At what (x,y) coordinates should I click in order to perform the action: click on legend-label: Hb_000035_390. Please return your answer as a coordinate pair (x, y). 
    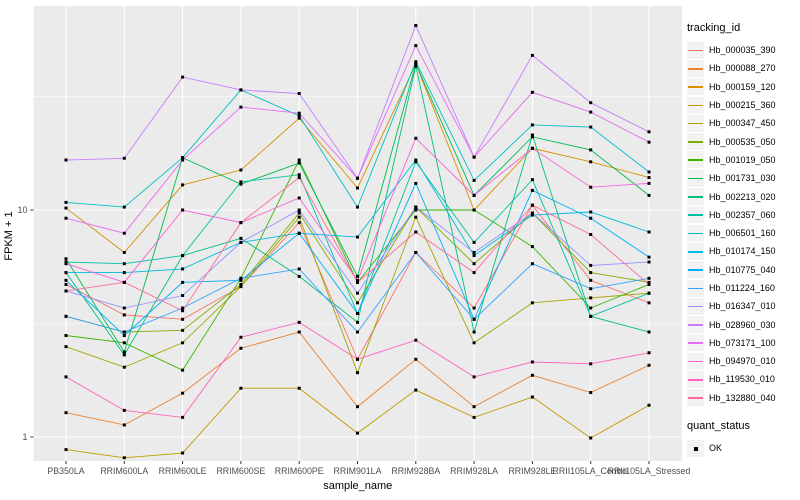
    Looking at the image, I should click on (742, 50).